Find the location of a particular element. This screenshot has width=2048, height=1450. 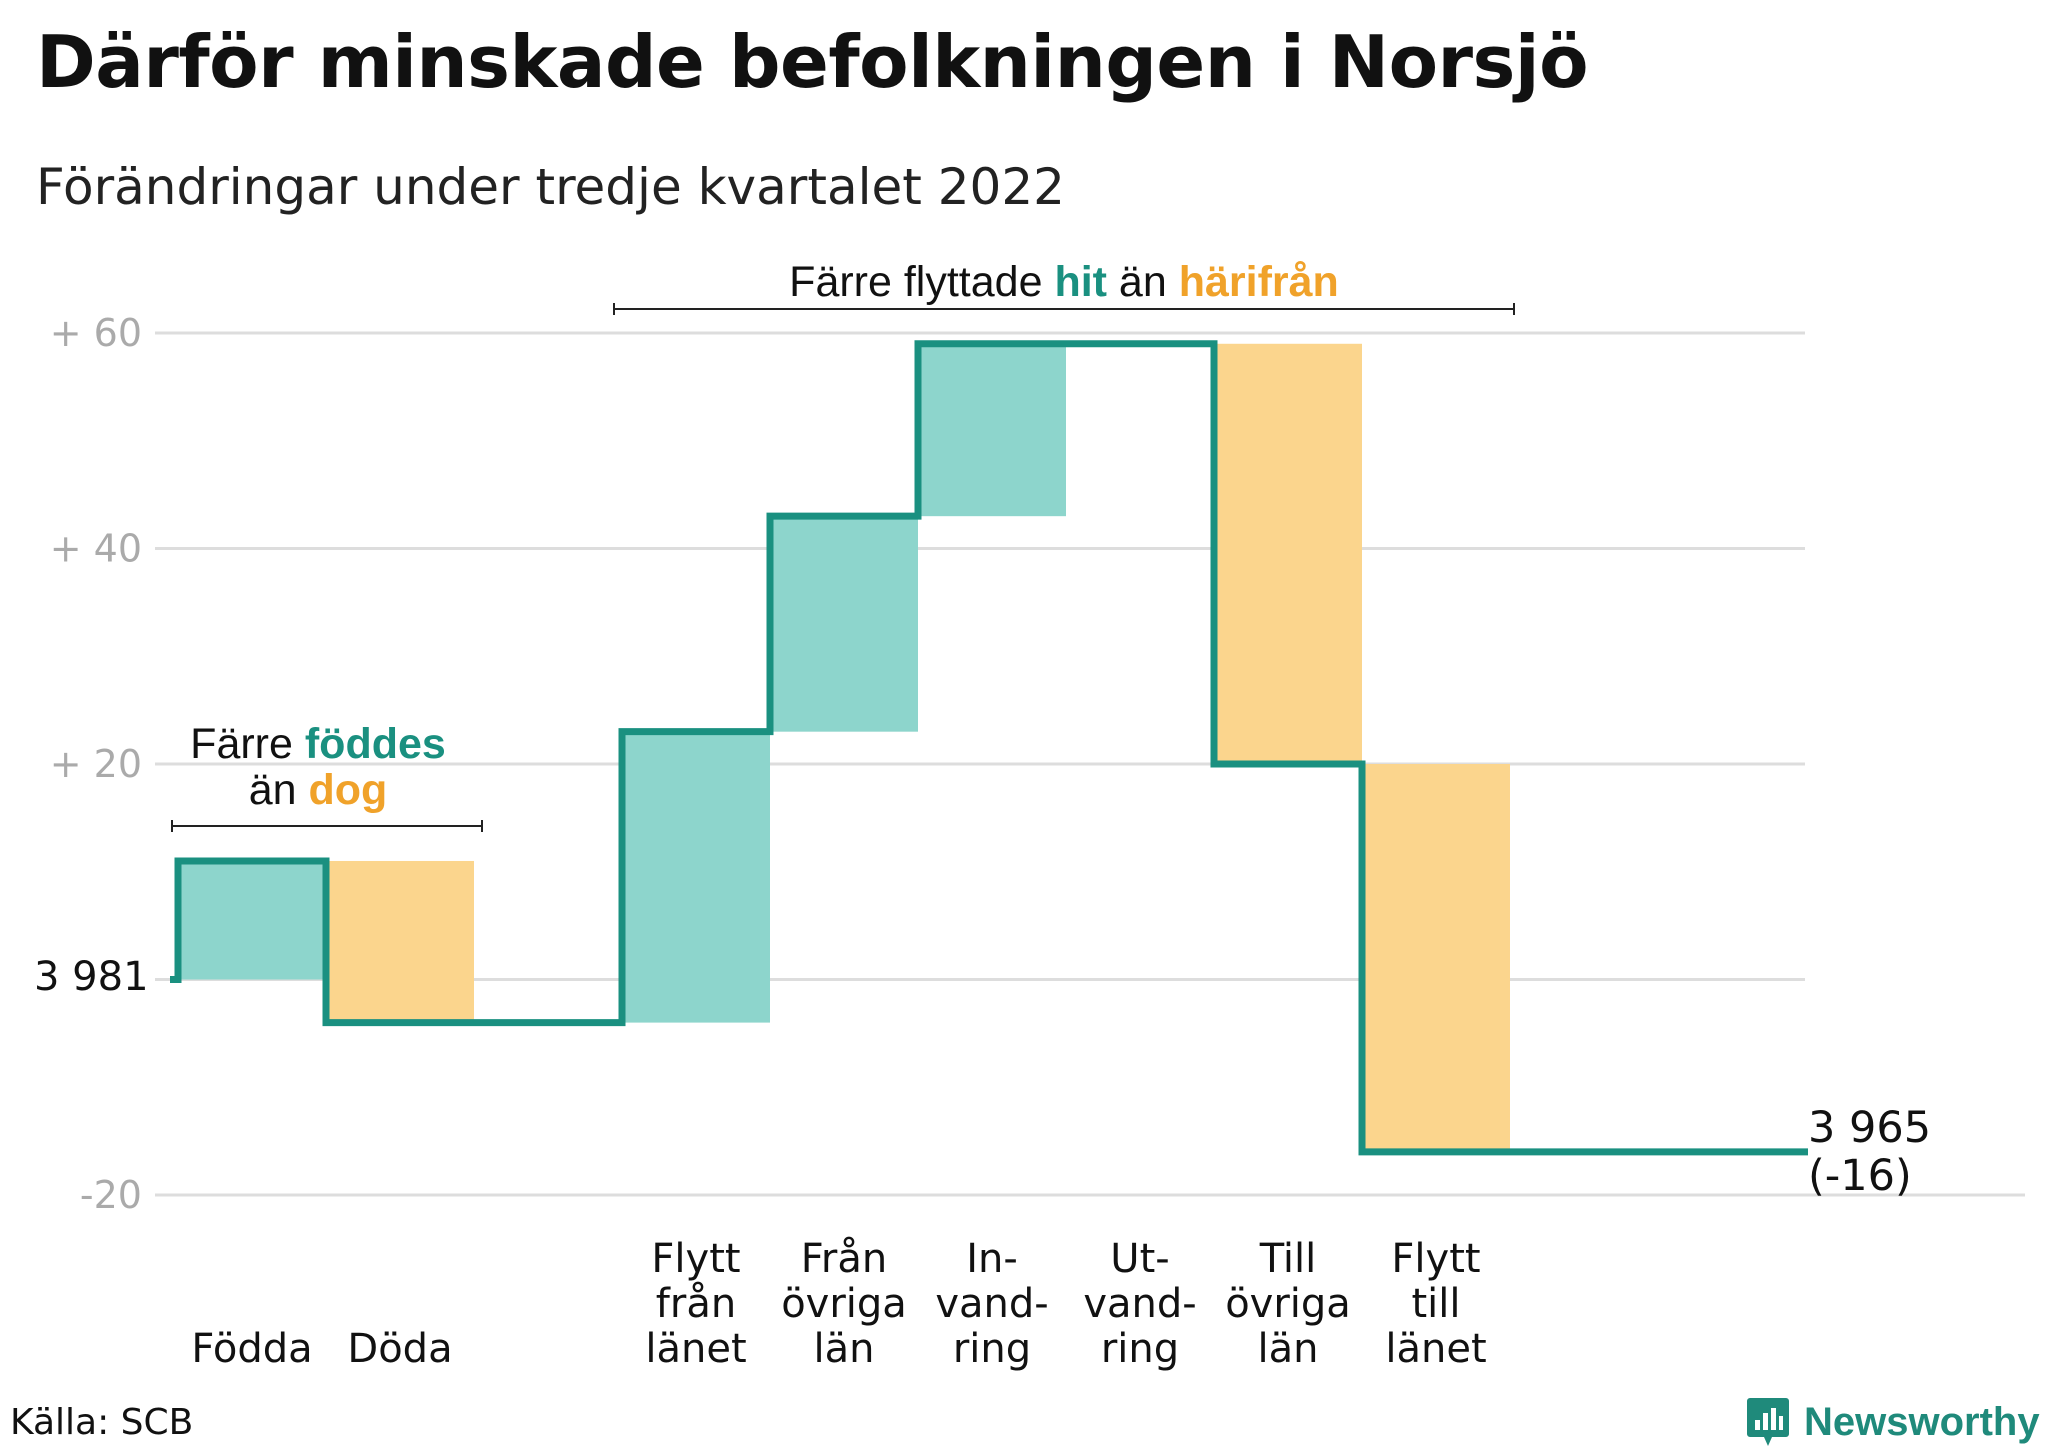

end-value-label: 3 965 is located at coordinates (1869, 1128).